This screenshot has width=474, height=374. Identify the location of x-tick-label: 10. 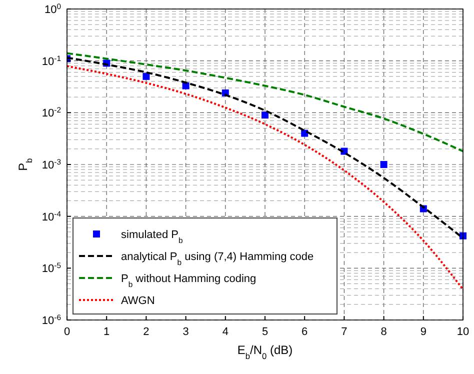
(463, 332).